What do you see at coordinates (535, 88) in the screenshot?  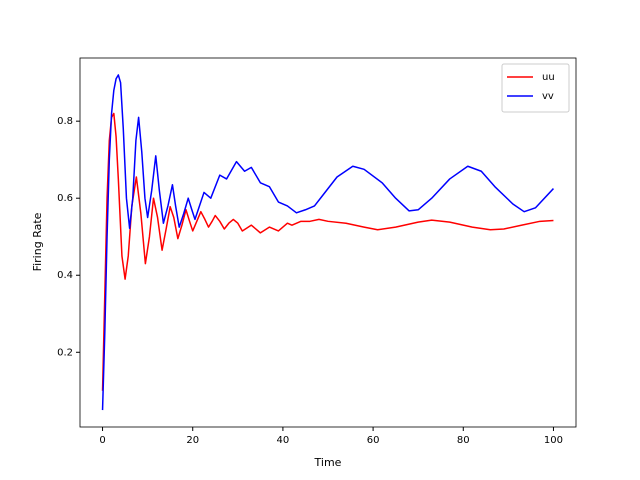 I see `legend-box` at bounding box center [535, 88].